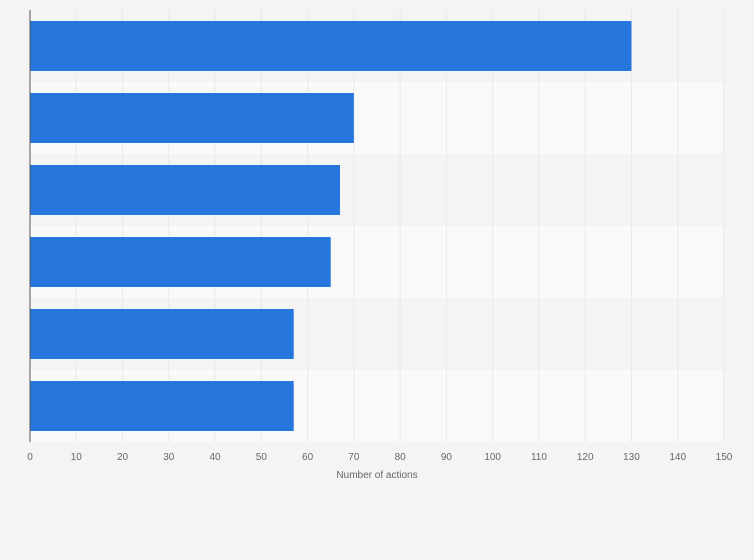 The height and width of the screenshot is (560, 754). I want to click on x-tick-label: 110, so click(539, 457).